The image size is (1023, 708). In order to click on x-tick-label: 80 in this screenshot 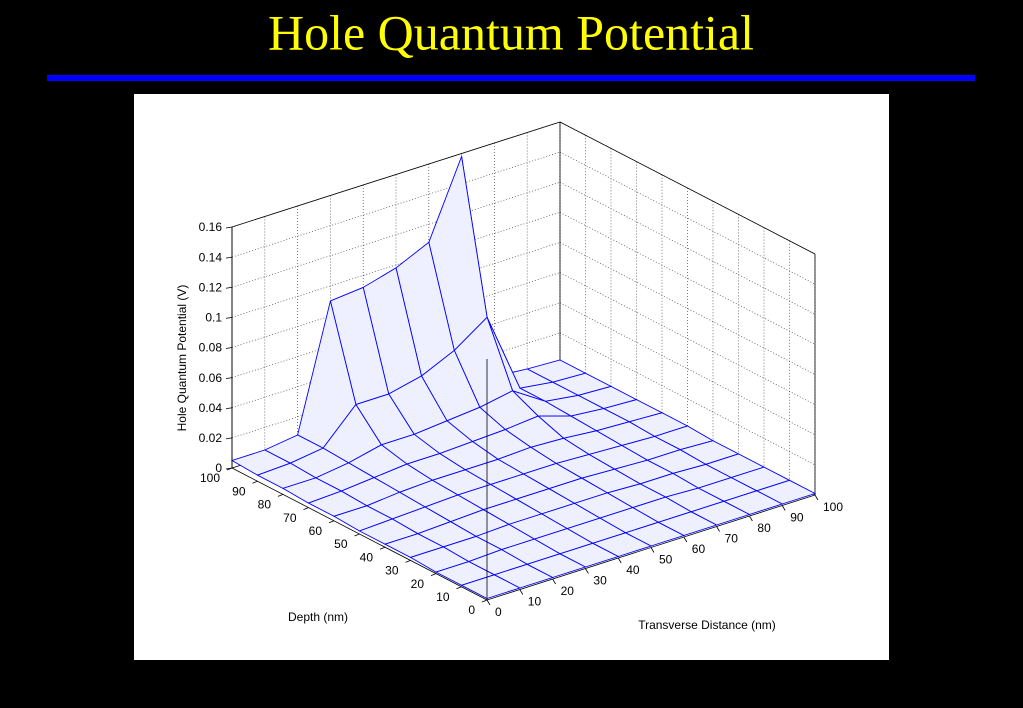, I will do `click(265, 505)`.